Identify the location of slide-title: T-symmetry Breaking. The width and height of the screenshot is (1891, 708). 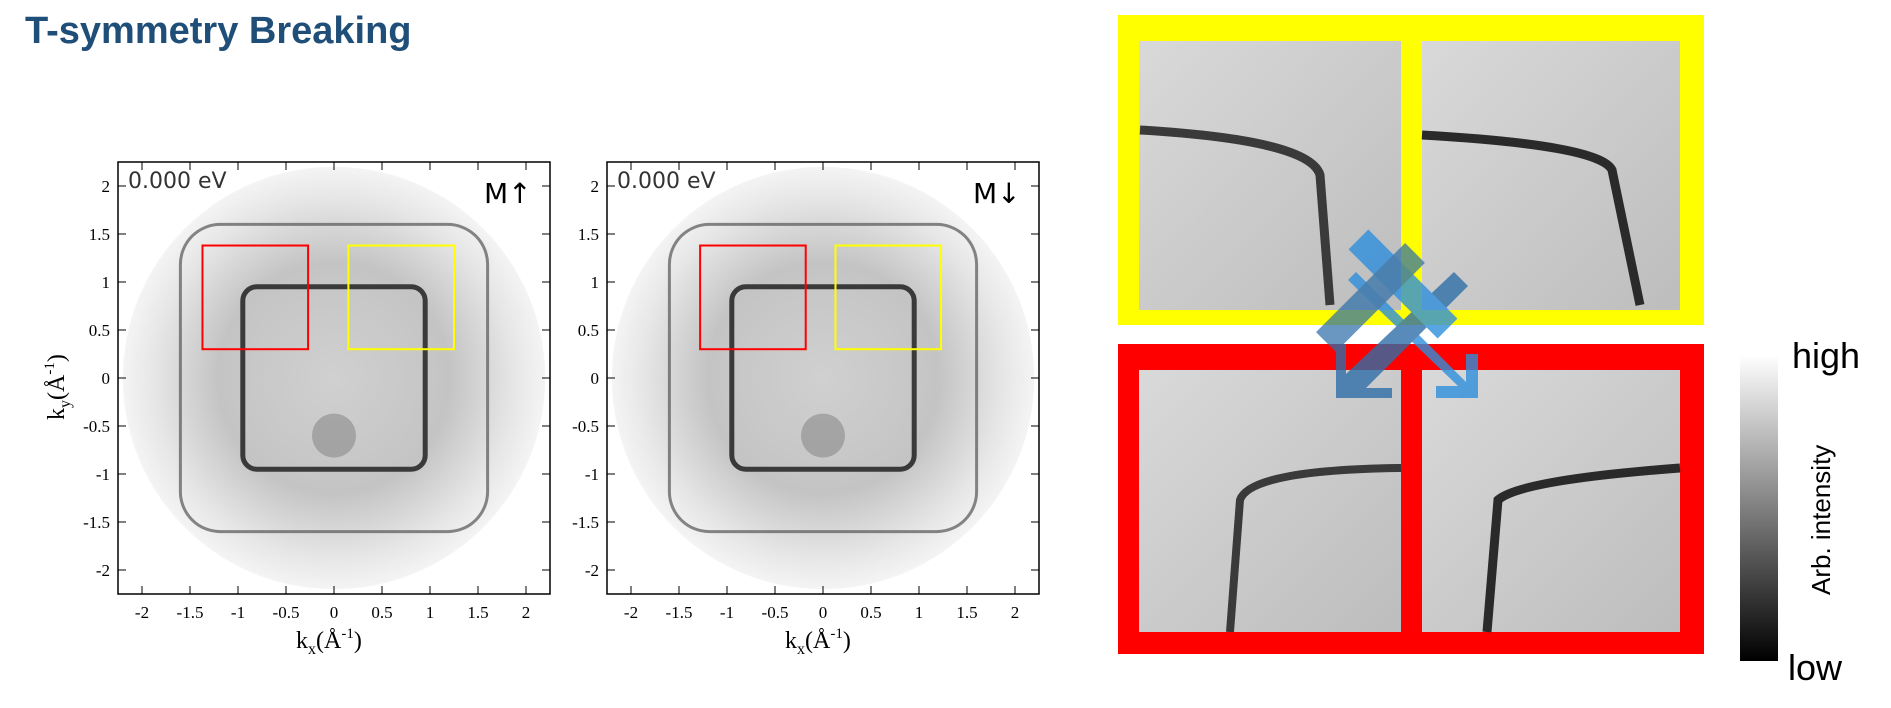
(218, 31).